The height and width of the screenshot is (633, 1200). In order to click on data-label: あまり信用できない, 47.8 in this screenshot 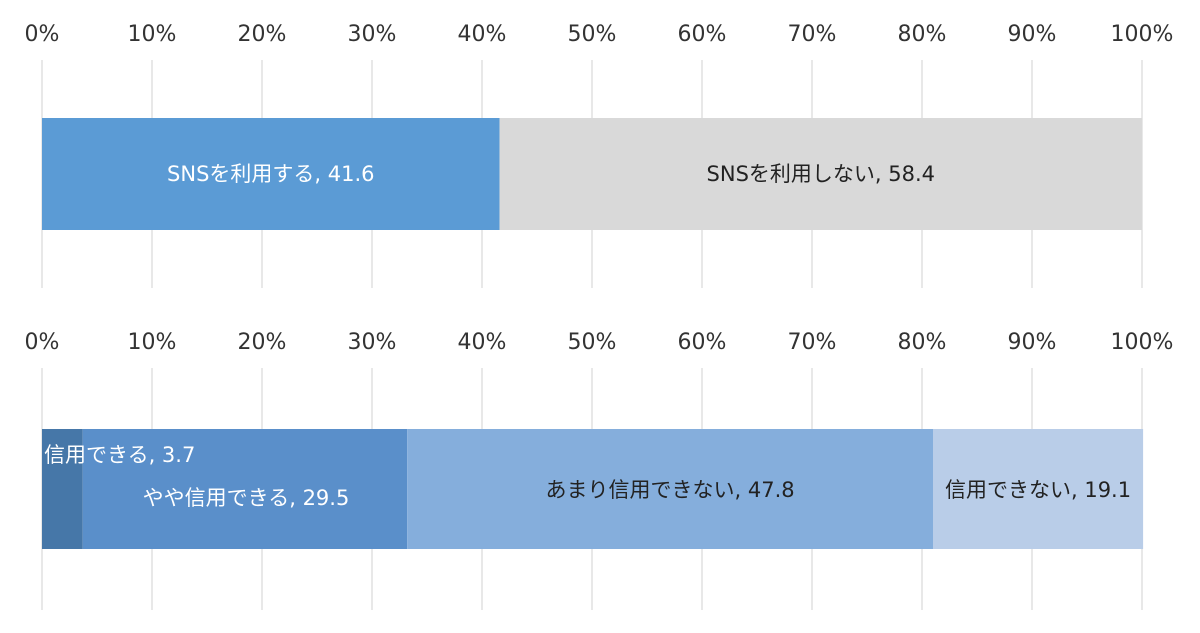, I will do `click(670, 490)`.